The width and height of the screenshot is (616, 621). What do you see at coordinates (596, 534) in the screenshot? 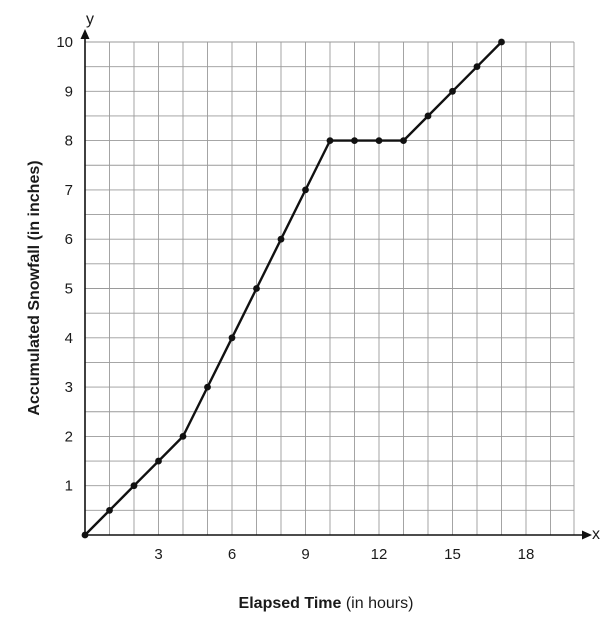
I see `x-axis-name: x` at bounding box center [596, 534].